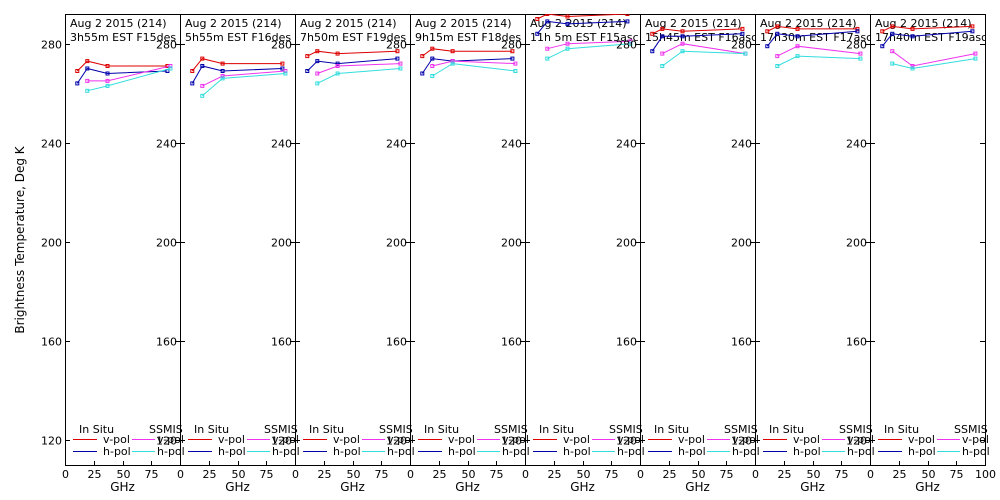 This screenshot has width=1000, height=500. I want to click on panel-time: 5h55m EST F16des, so click(238, 37).